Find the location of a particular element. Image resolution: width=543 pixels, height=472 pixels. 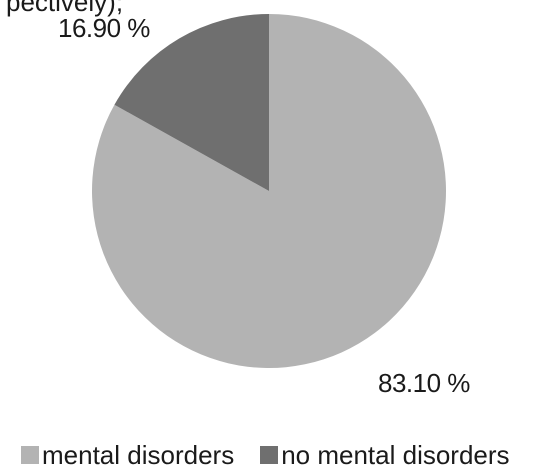

legend-label-mental-disorders: mental disorders is located at coordinates (138, 454).